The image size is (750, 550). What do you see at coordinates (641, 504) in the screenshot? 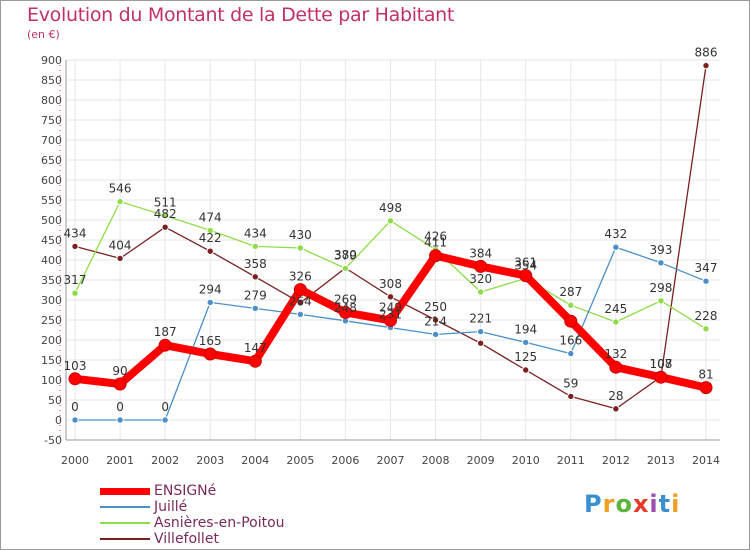
I see `logo-letter: x` at bounding box center [641, 504].